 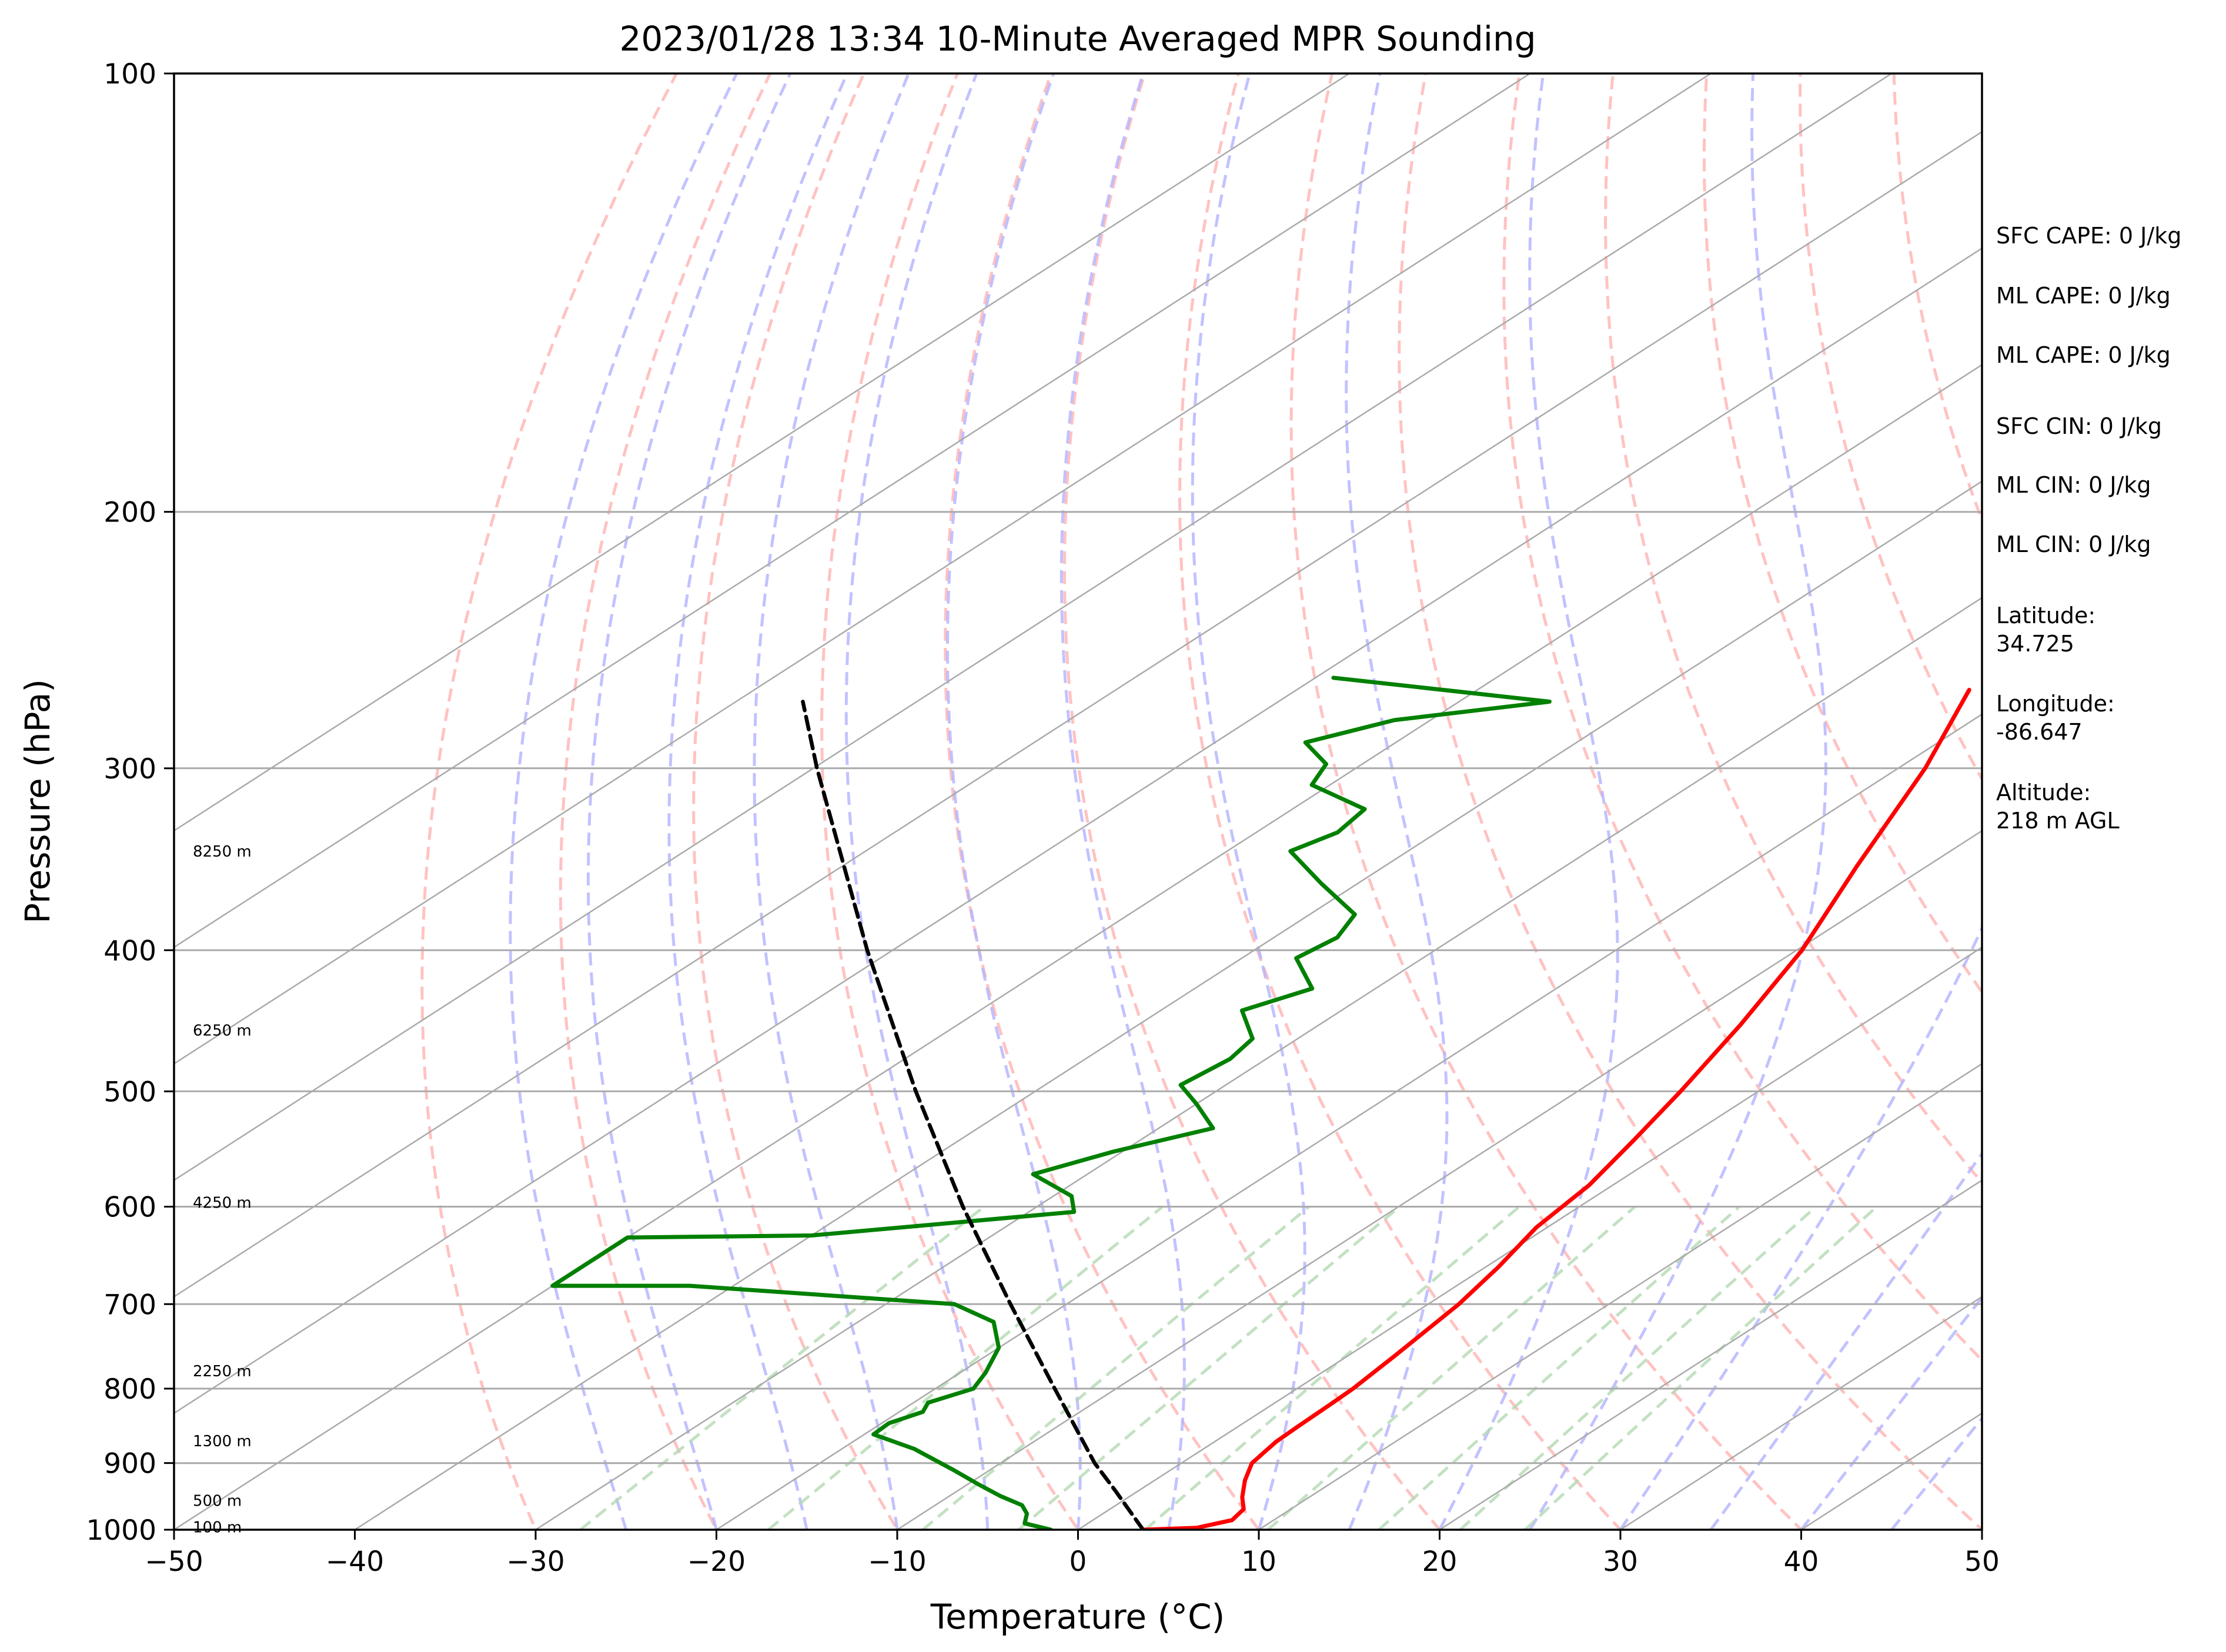 I want to click on height-label: 6250 m, so click(x=223, y=1031).